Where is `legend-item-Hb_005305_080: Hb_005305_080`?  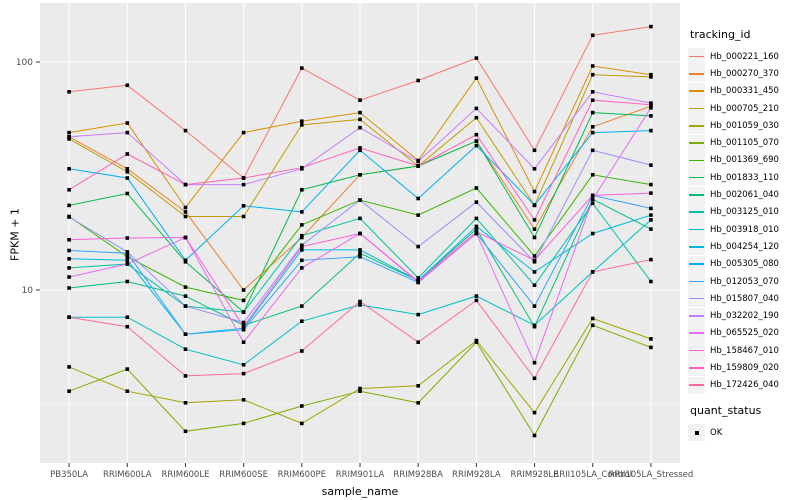
legend-item-Hb_005305_080: Hb_005305_080 is located at coordinates (744, 264).